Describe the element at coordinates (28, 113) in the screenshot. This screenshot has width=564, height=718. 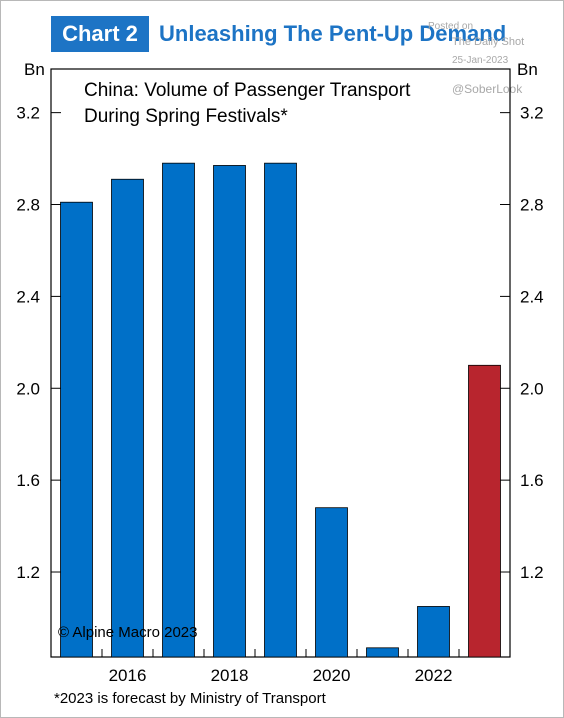
I see `y-tick-label-left: 3.2` at that location.